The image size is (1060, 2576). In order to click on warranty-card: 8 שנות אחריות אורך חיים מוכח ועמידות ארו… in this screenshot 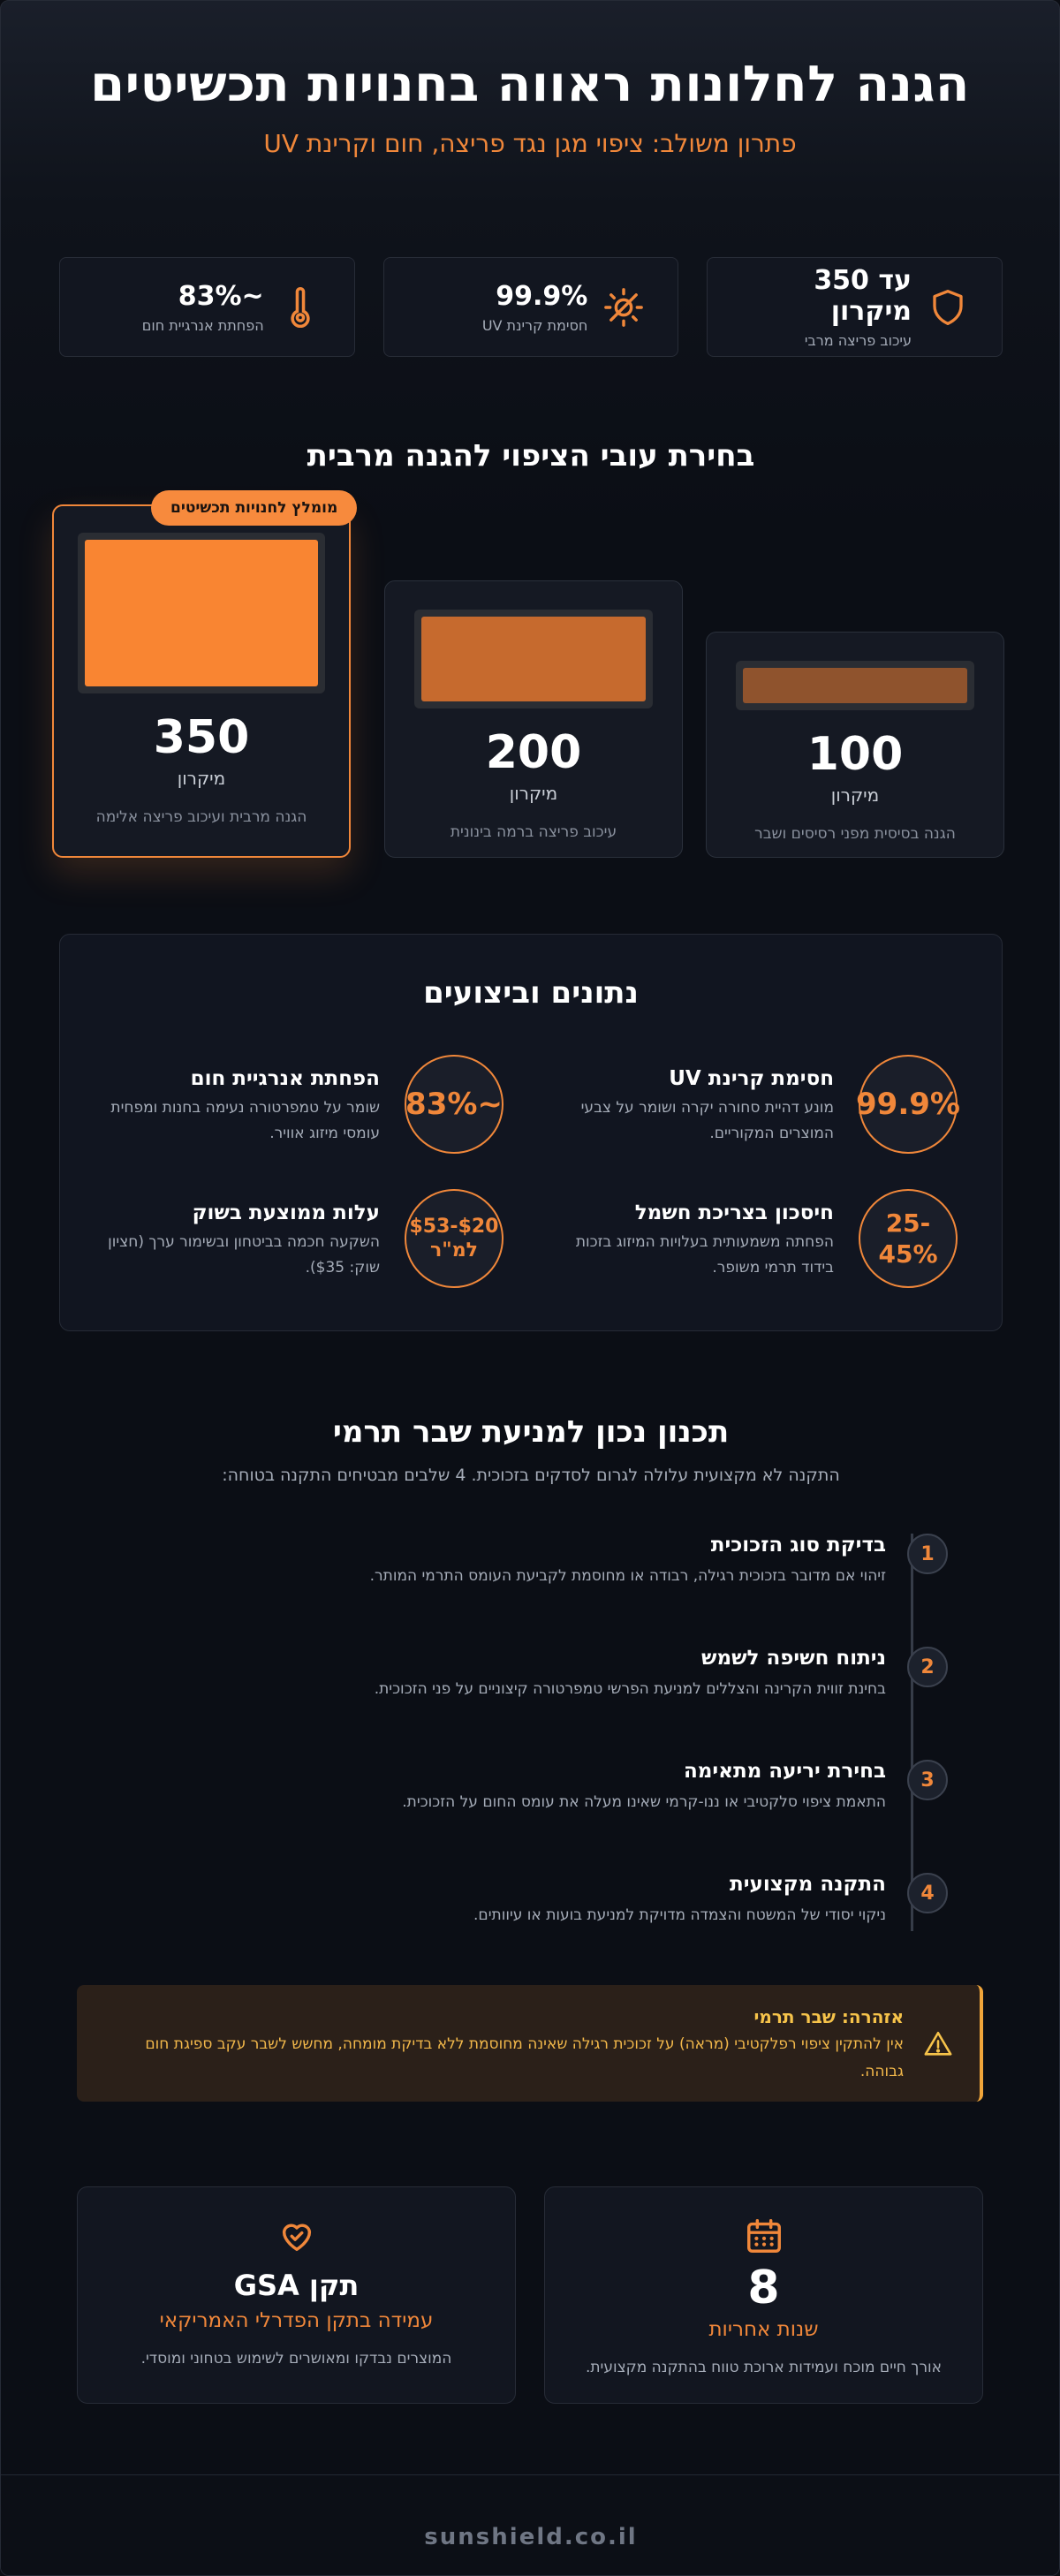, I will do `click(763, 2295)`.